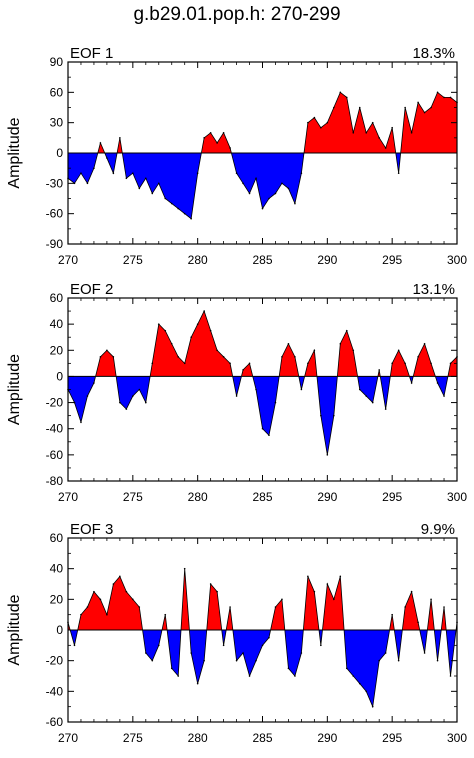 This screenshot has height=758, width=474. What do you see at coordinates (57, 62) in the screenshot?
I see `y-tick-label: 90` at bounding box center [57, 62].